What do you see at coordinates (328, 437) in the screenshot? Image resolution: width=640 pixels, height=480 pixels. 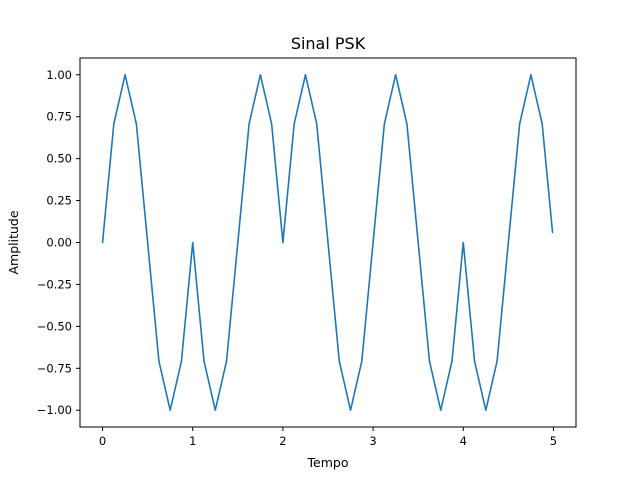 I see `x-axis: 0 1 2 3 4 5` at bounding box center [328, 437].